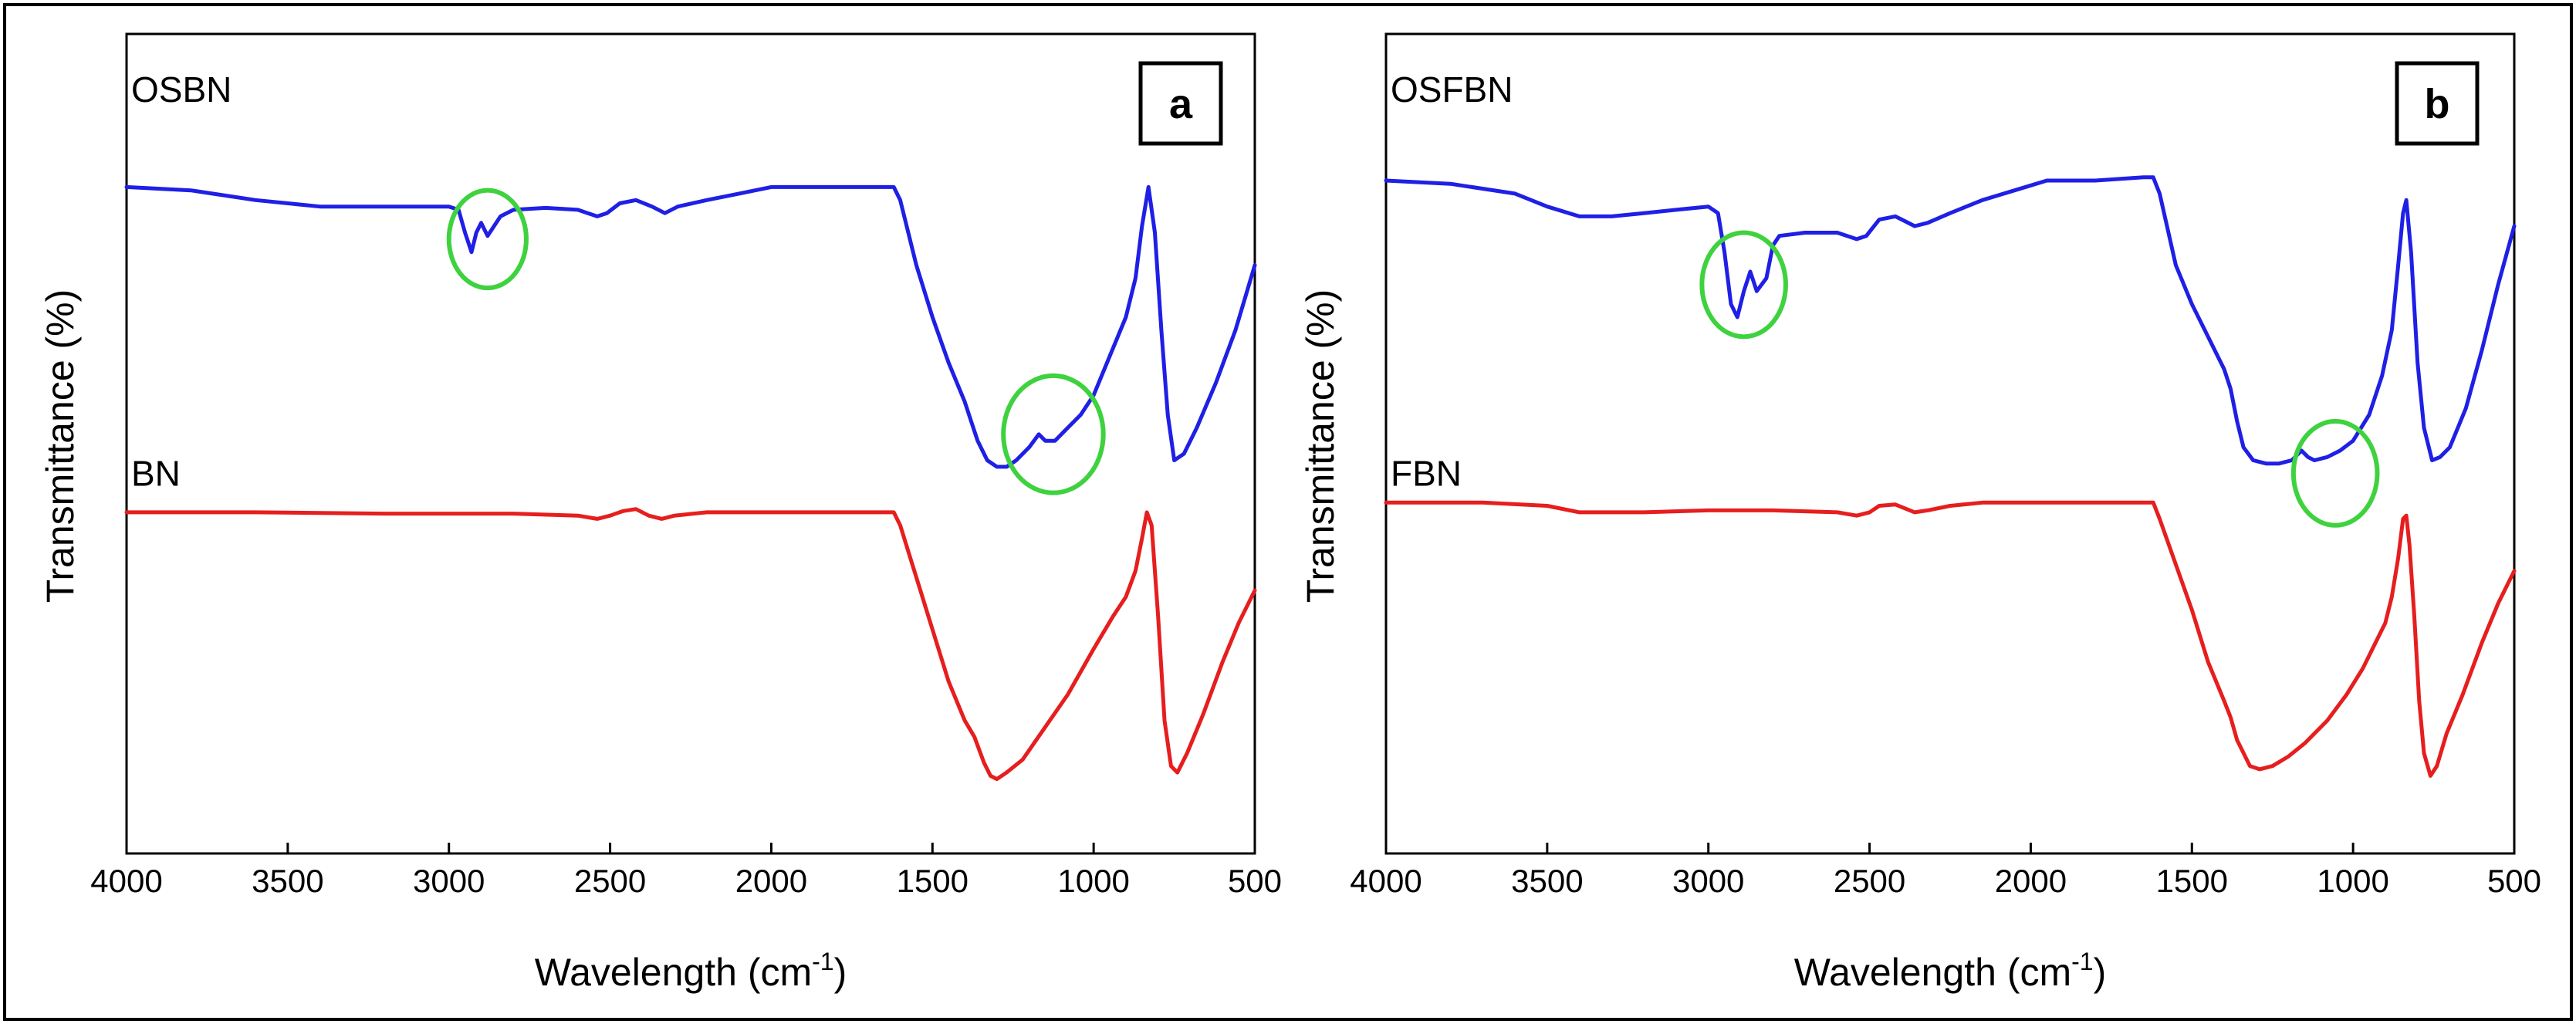  I want to click on series-labels: OSBN BN, so click(181, 281).